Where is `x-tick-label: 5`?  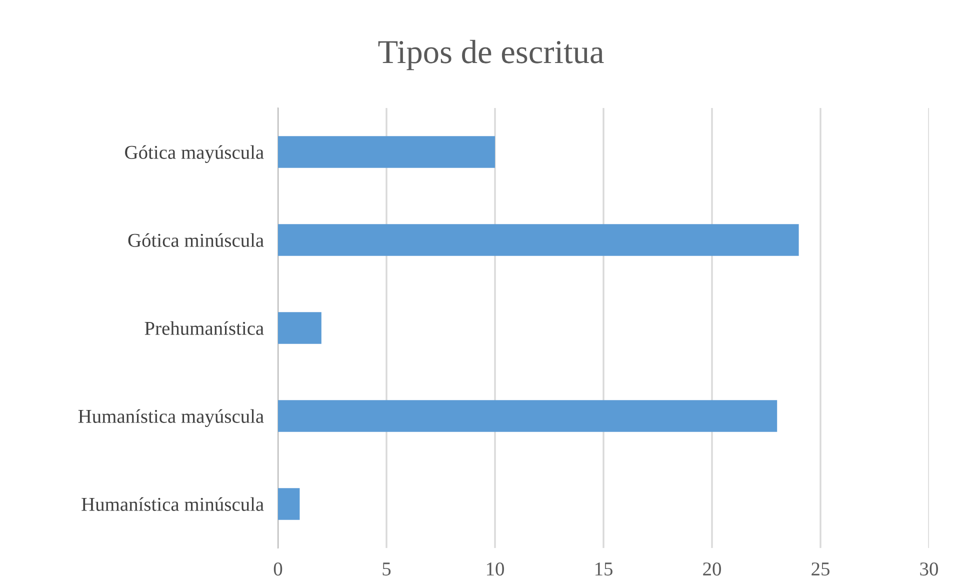
x-tick-label: 5 is located at coordinates (386, 569).